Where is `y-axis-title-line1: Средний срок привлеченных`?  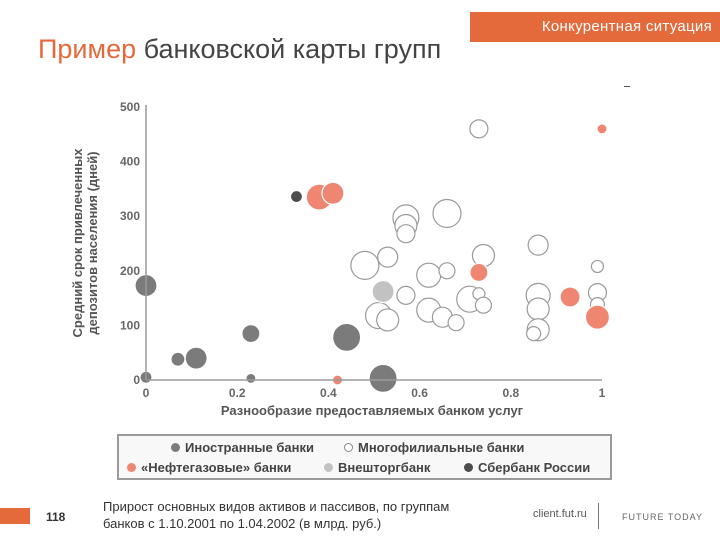
y-axis-title-line1: Средний срок привлеченных is located at coordinates (77, 243).